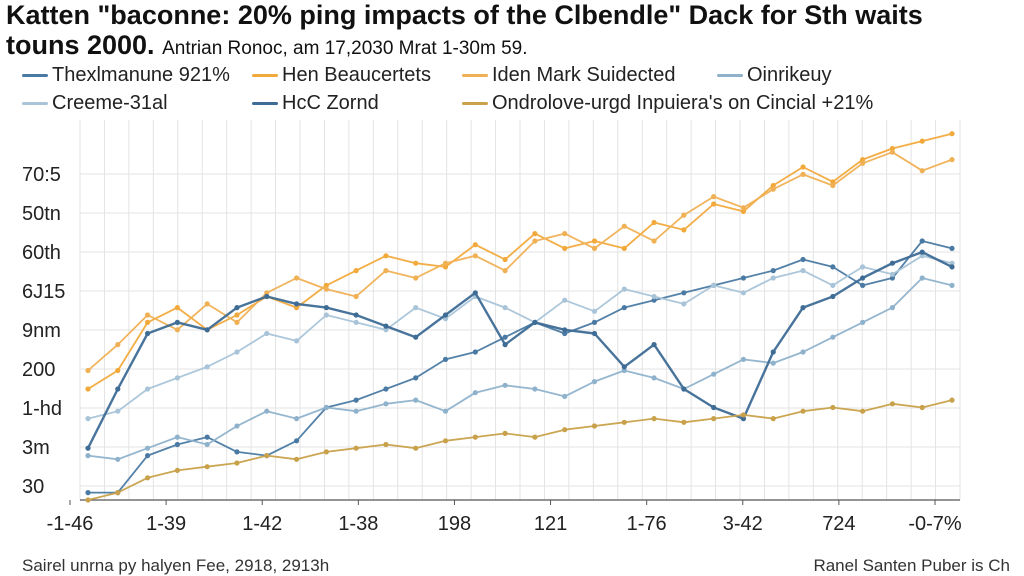 The image size is (1024, 576). Describe the element at coordinates (33, 487) in the screenshot. I see `y-tick-label: 30` at that location.